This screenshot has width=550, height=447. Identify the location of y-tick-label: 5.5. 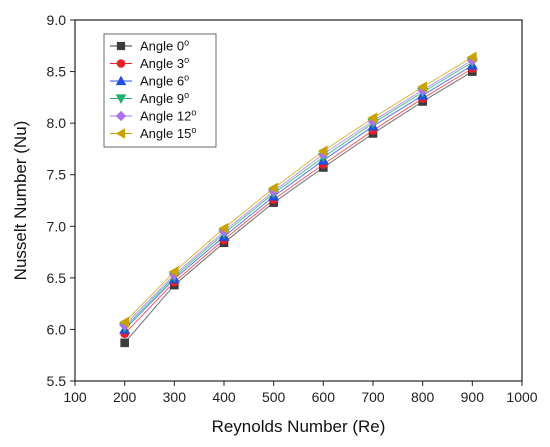
(57, 381).